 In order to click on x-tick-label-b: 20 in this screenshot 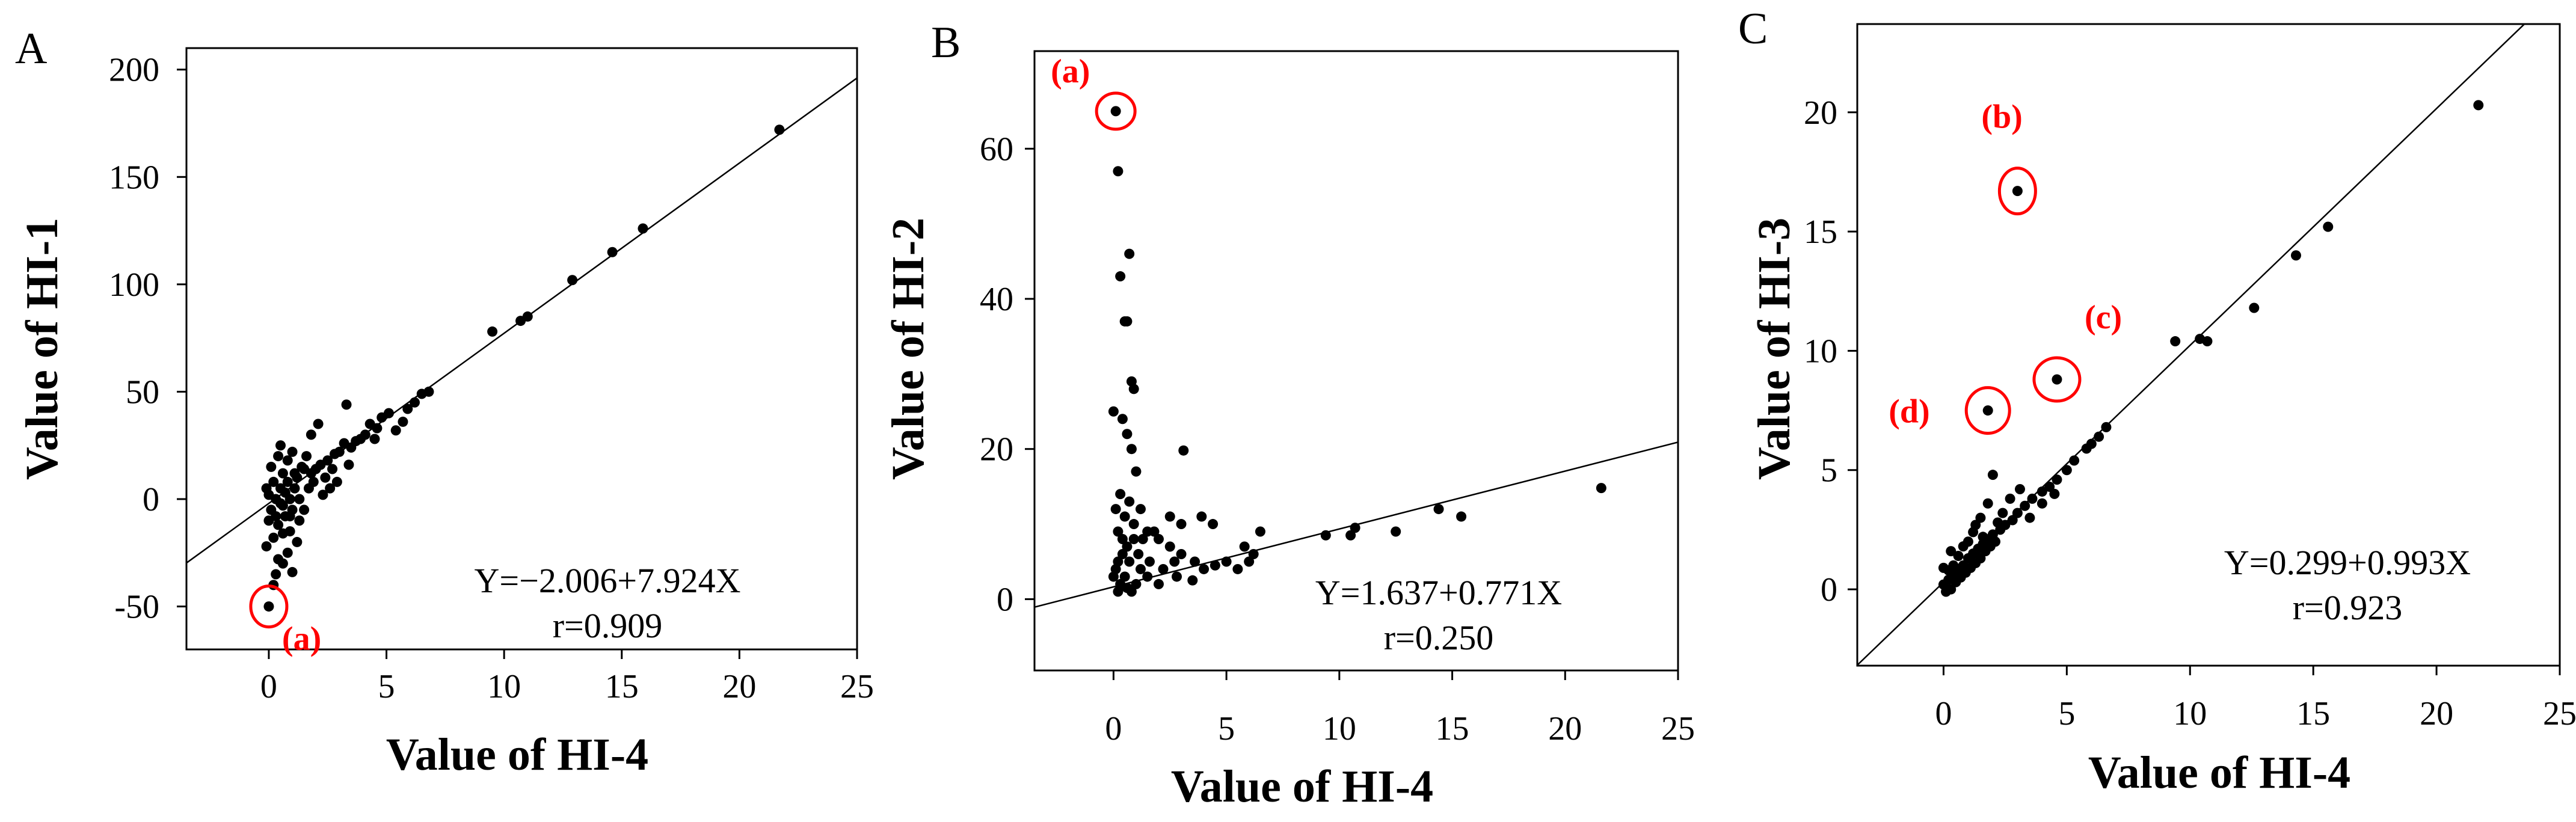, I will do `click(1565, 728)`.